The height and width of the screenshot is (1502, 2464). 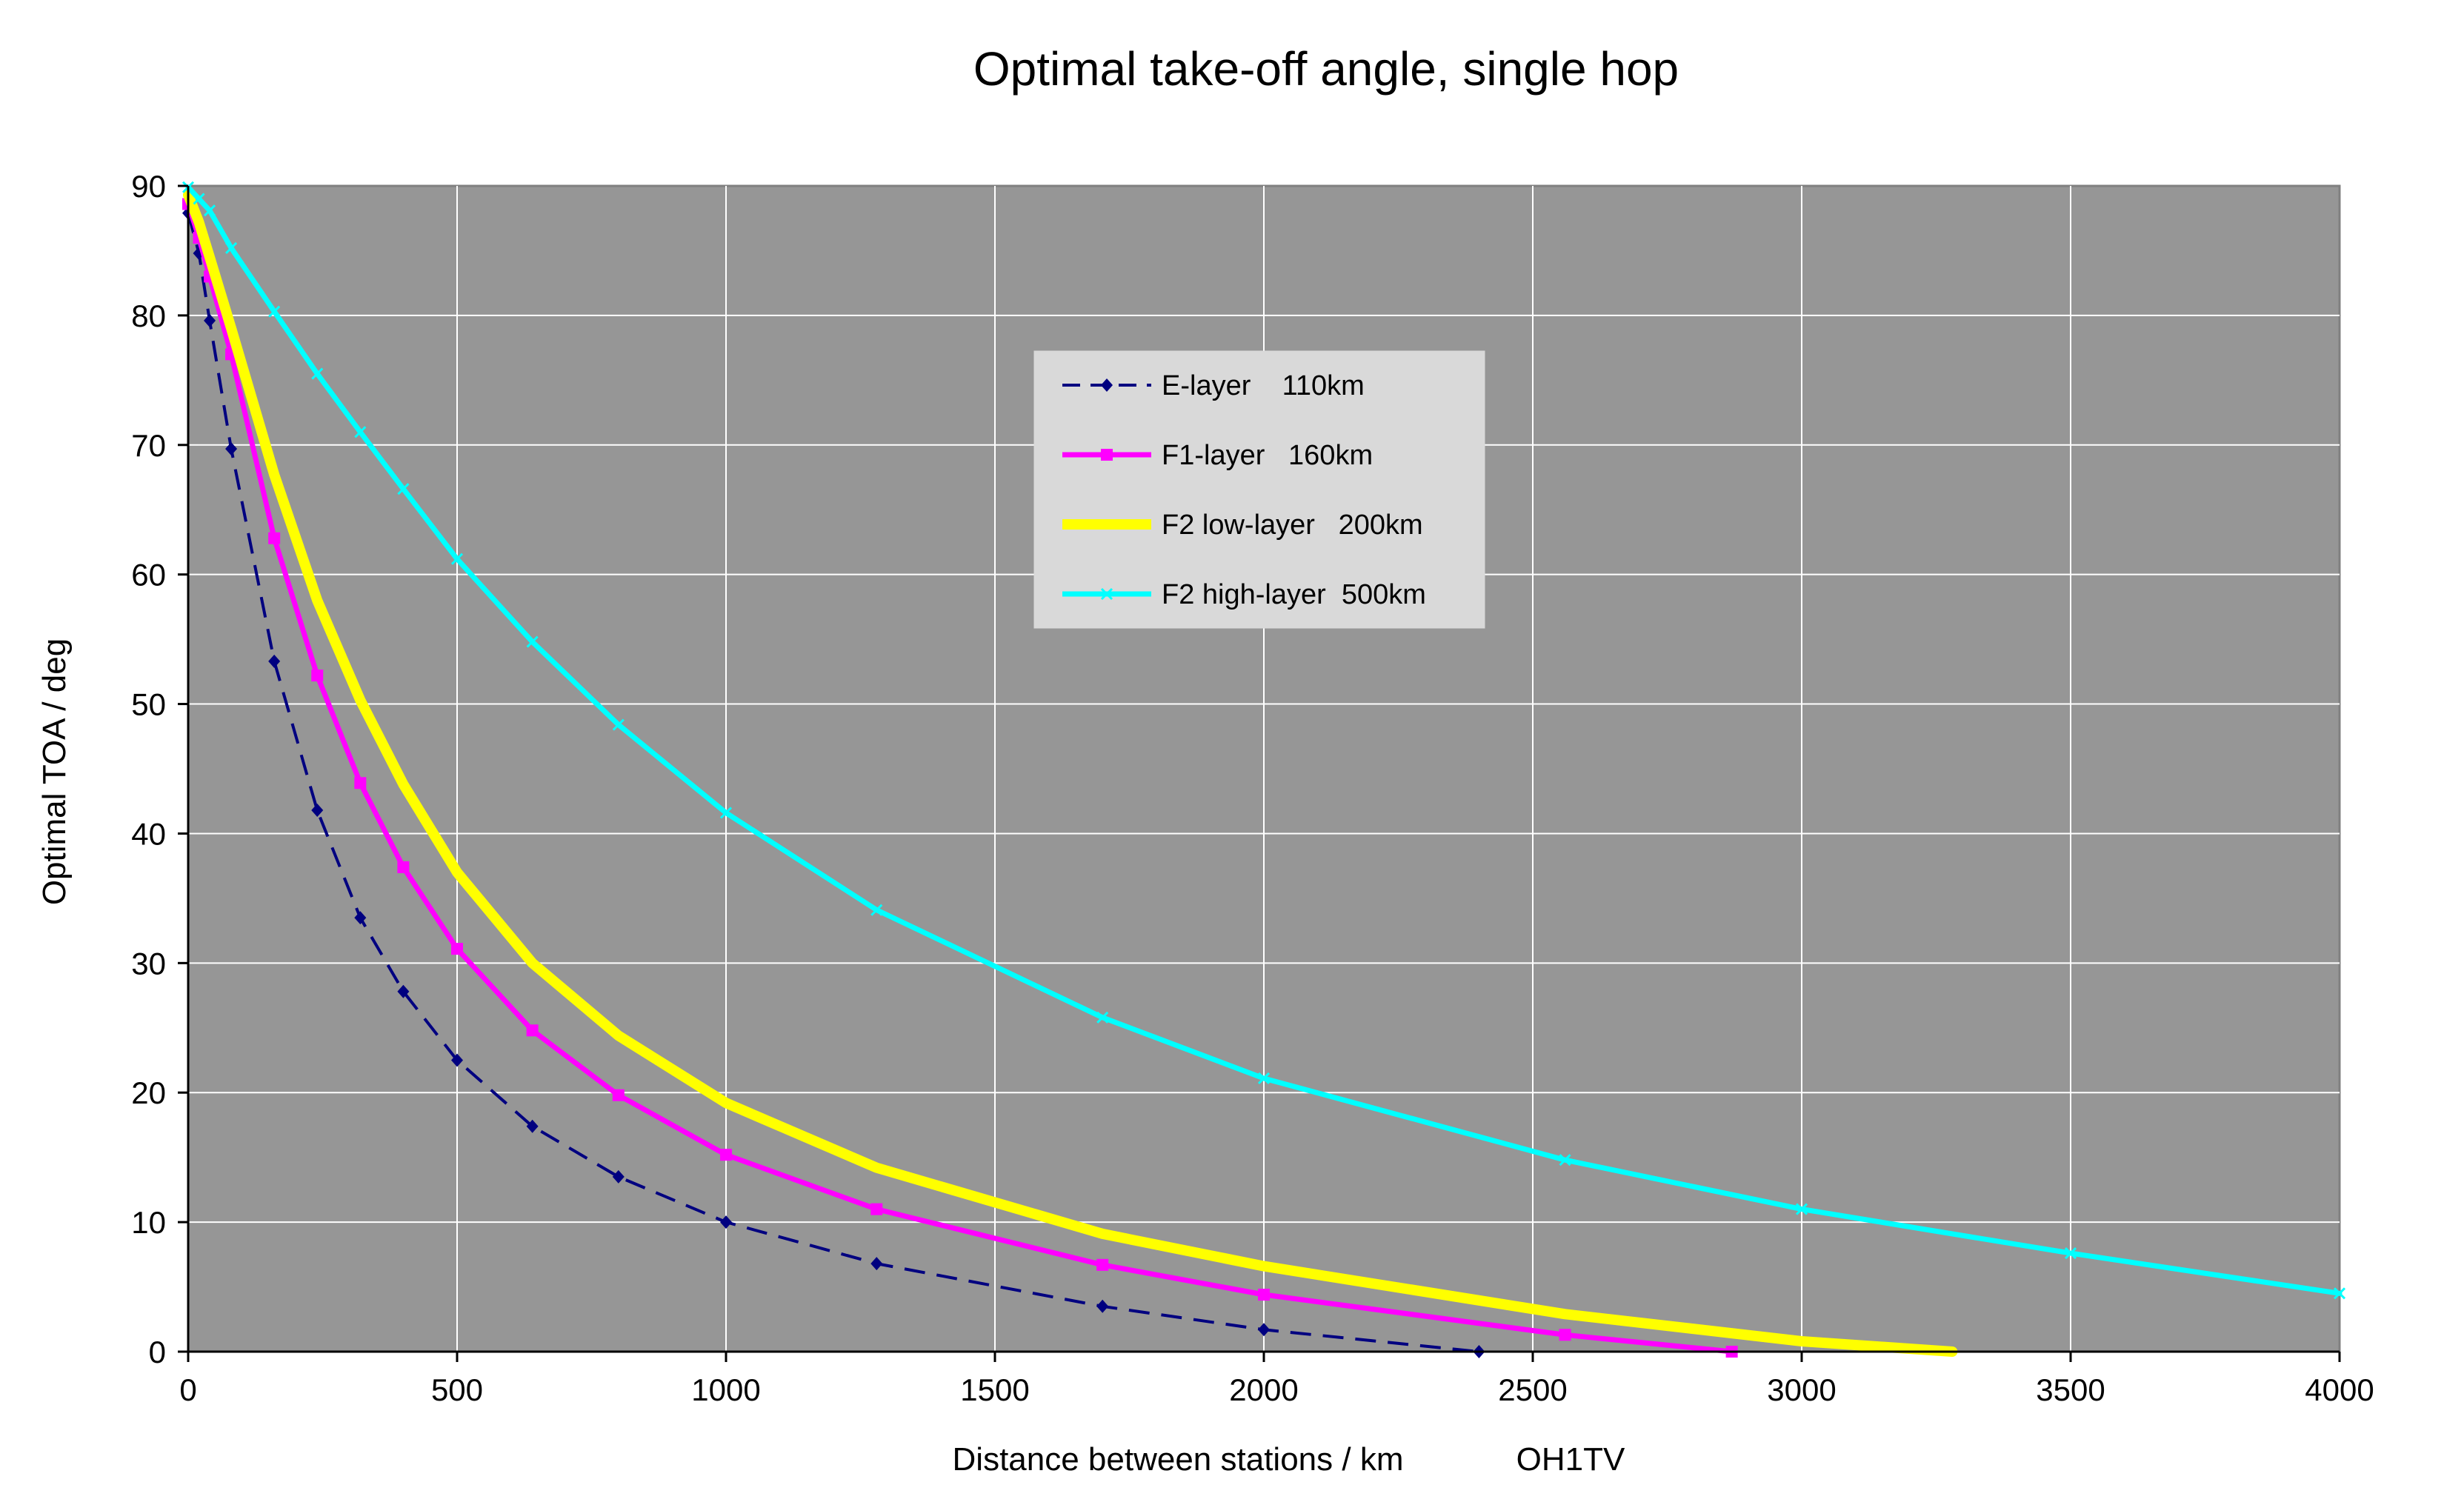 I want to click on legend-label: E-layer 110km, so click(x=1264, y=386).